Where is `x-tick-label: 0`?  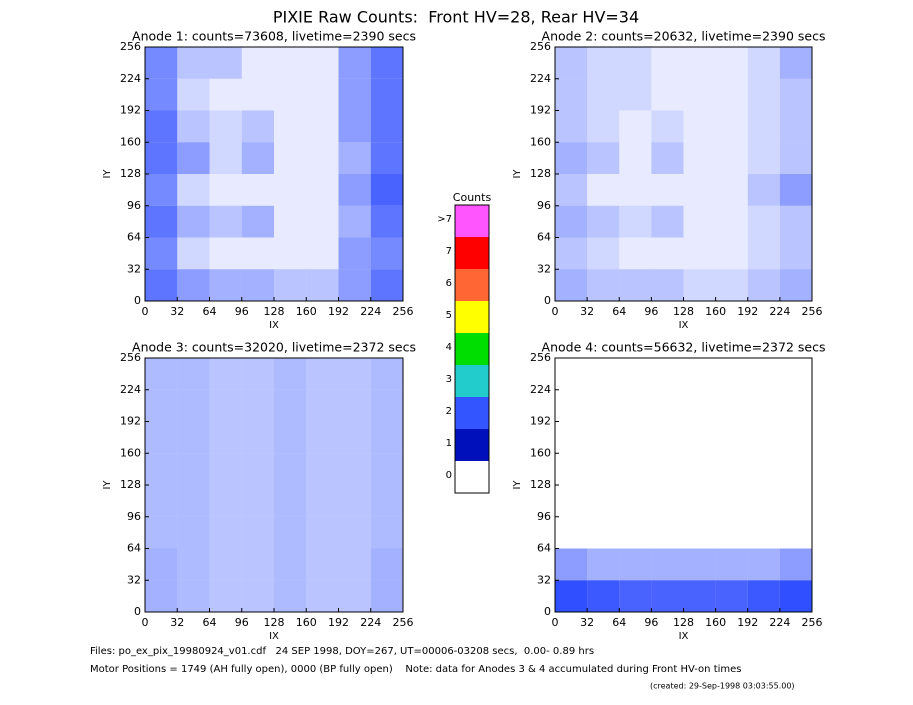
x-tick-label: 0 is located at coordinates (555, 622).